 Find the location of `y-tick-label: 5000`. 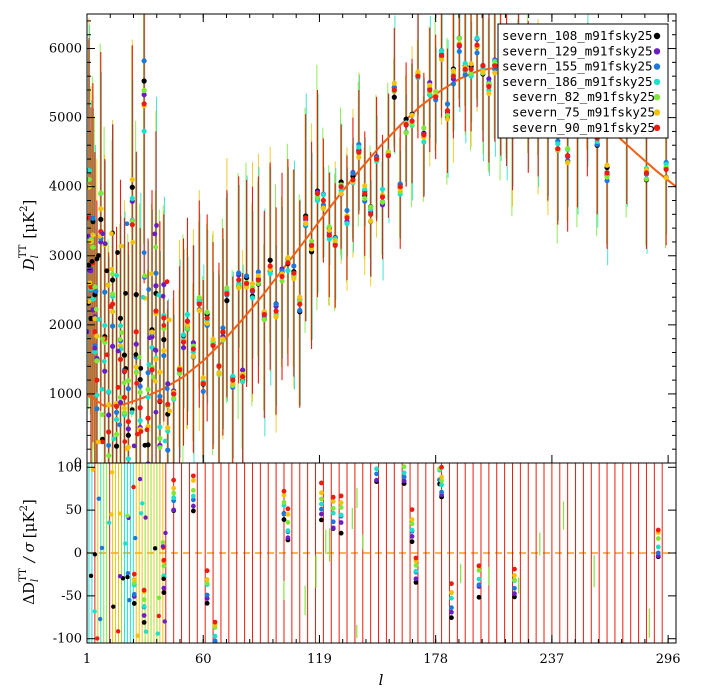

y-tick-label: 5000 is located at coordinates (65, 118).